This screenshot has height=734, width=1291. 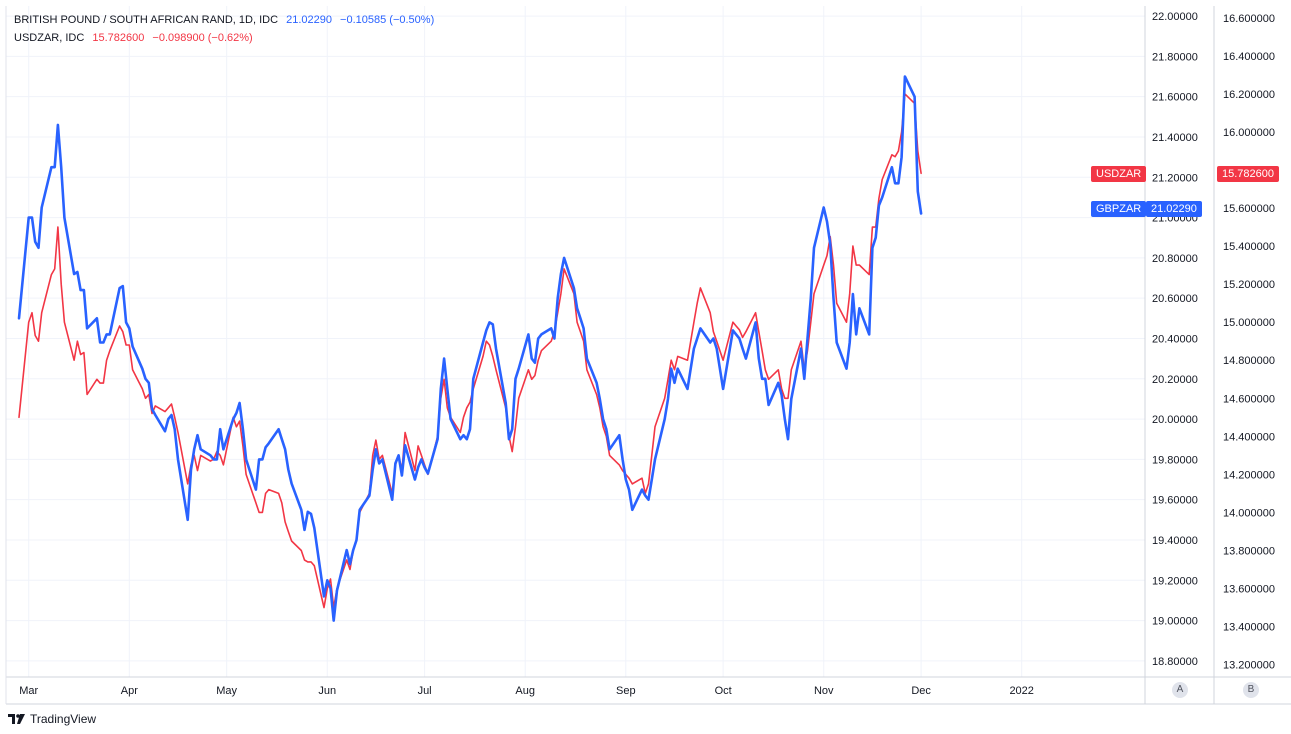 What do you see at coordinates (723, 691) in the screenshot?
I see `x-axis-tick-7: Oct` at bounding box center [723, 691].